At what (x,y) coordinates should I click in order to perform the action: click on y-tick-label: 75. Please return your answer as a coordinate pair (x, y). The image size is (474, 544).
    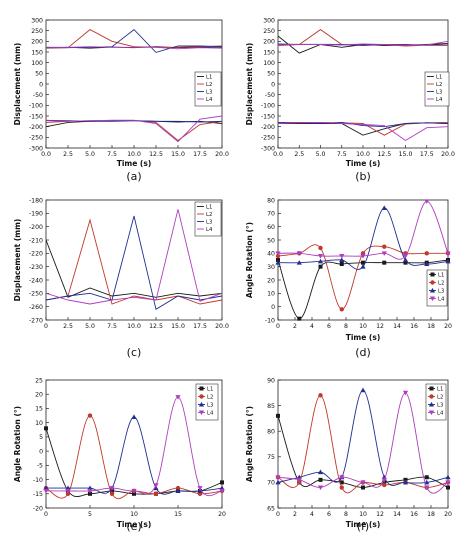
    Looking at the image, I should click on (271, 457).